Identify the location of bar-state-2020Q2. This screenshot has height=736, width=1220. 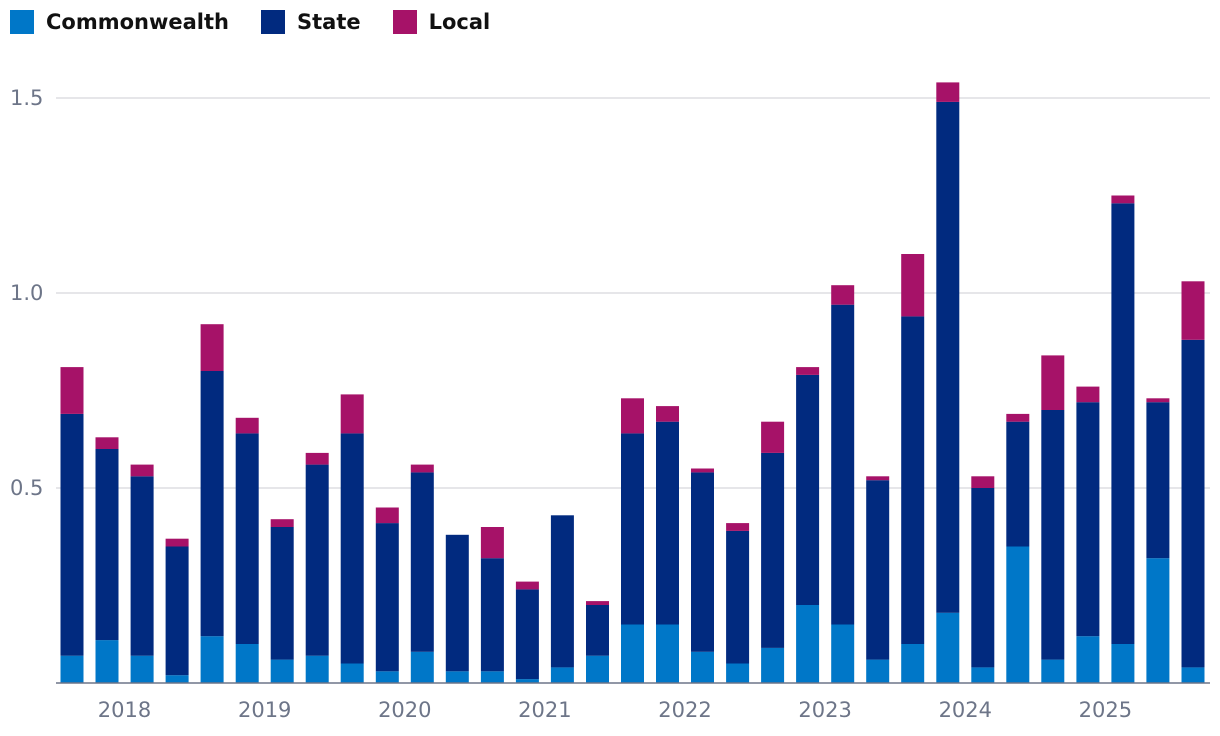
(422, 562).